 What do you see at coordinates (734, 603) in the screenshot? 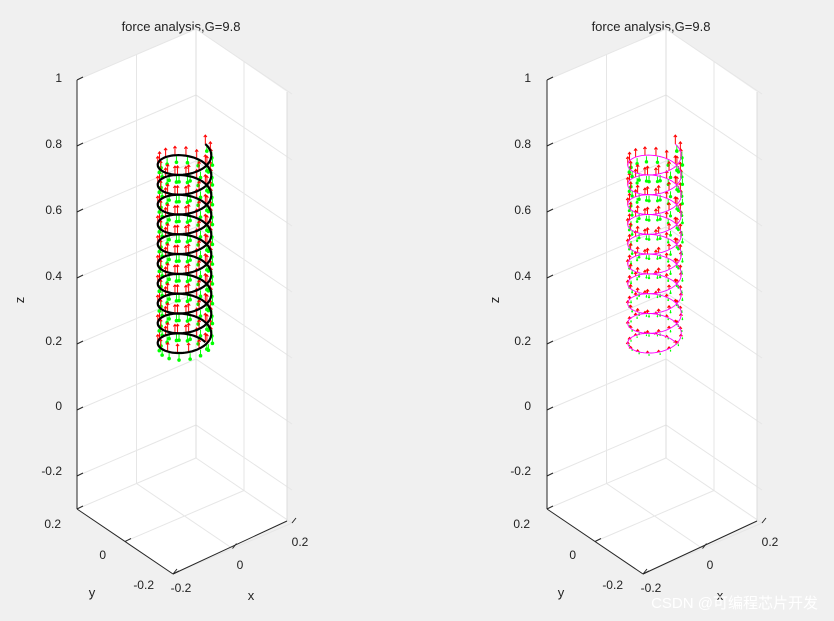
I see `watermark: CSDN @可编程芯片开发` at bounding box center [734, 603].